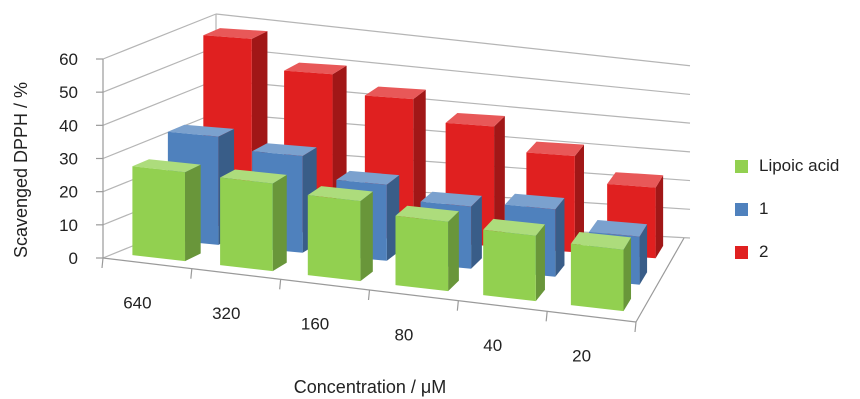 The height and width of the screenshot is (399, 860). I want to click on y-tick-label: 60, so click(68, 59).